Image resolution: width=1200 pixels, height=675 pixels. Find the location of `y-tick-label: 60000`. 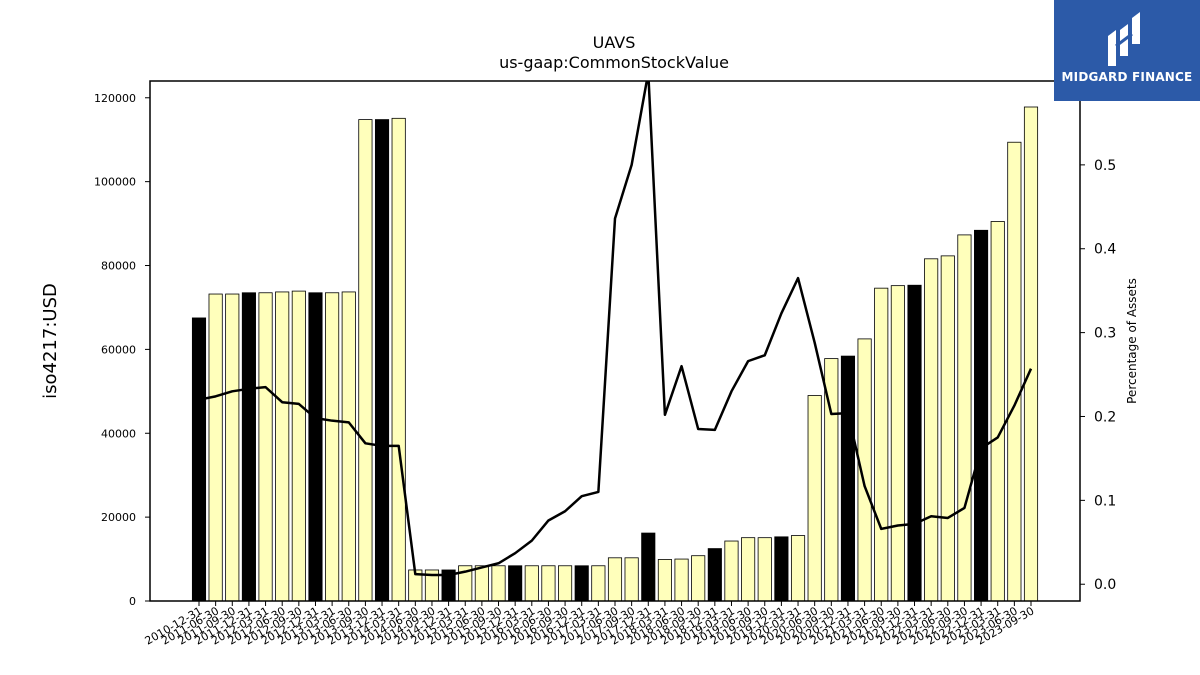

y-tick-label: 60000 is located at coordinates (118, 349).